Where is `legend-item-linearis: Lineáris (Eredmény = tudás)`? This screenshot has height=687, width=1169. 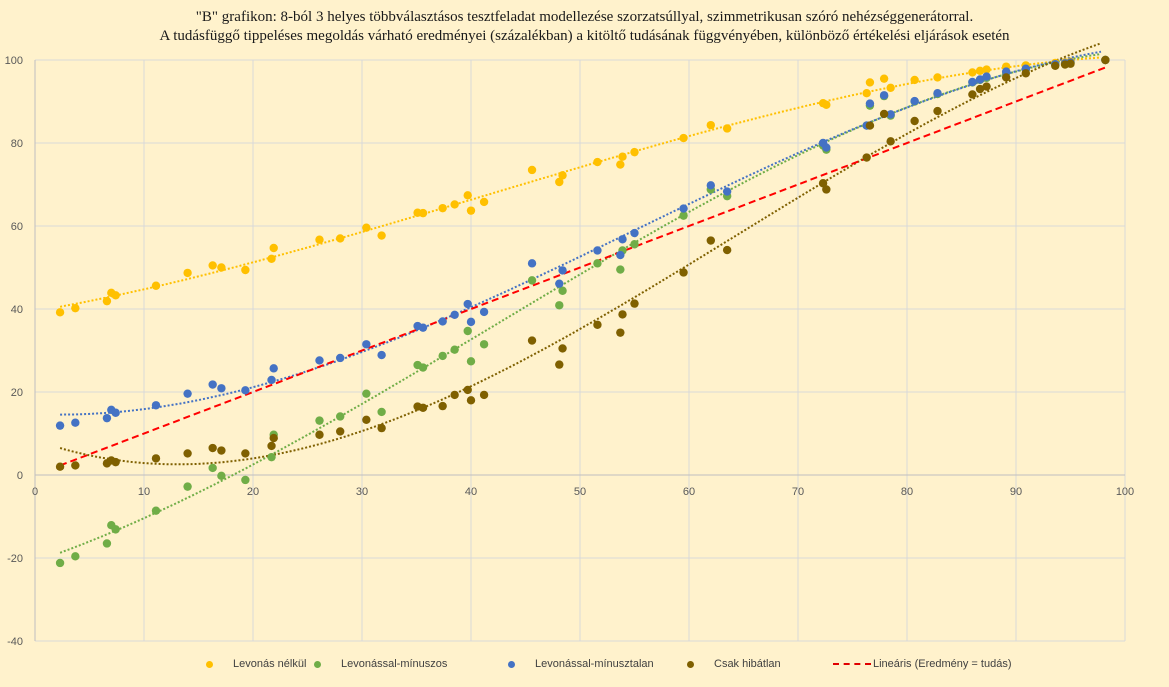 legend-item-linearis: Lineáris (Eredmény = tudás) is located at coordinates (922, 664).